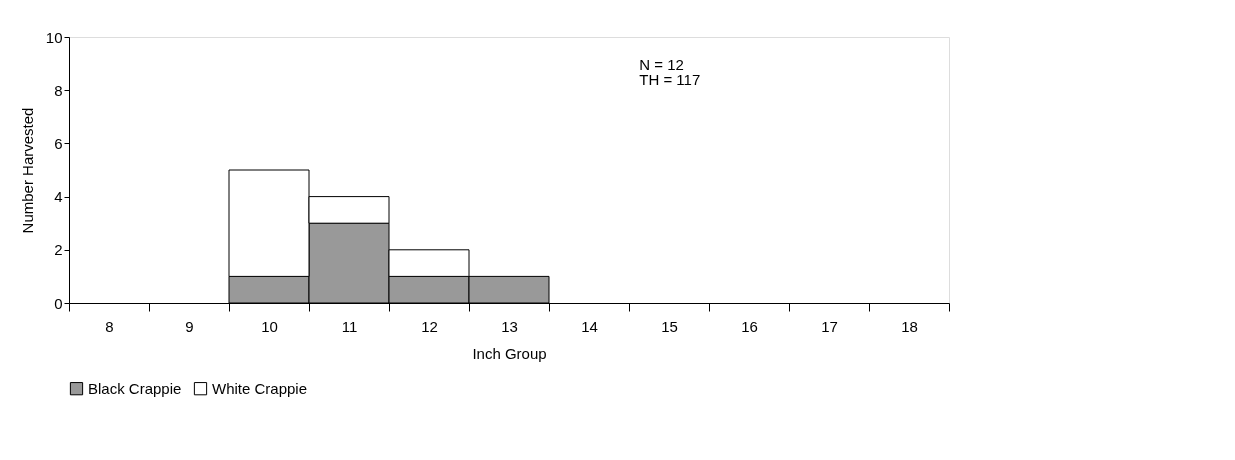 This screenshot has width=1235, height=460. I want to click on y-tick-label: 4, so click(58, 197).